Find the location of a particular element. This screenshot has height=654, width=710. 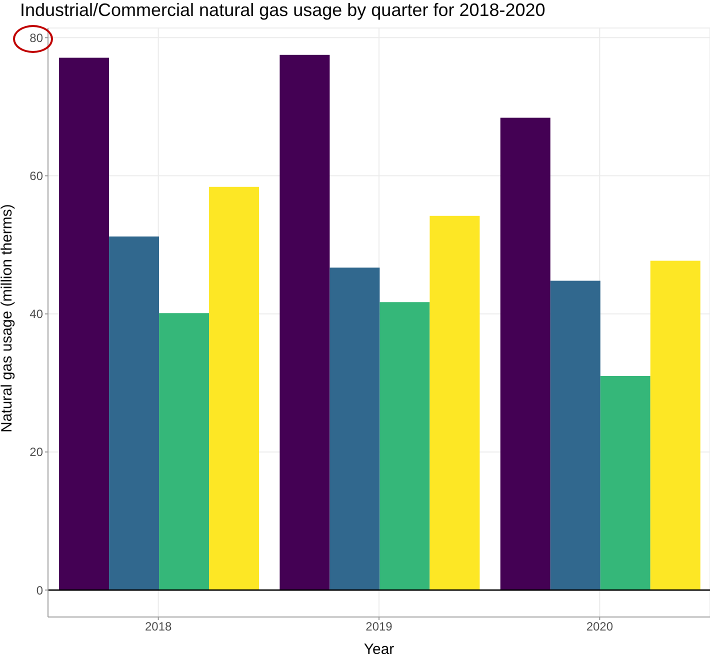

x-tick-label: 2018 is located at coordinates (158, 627).